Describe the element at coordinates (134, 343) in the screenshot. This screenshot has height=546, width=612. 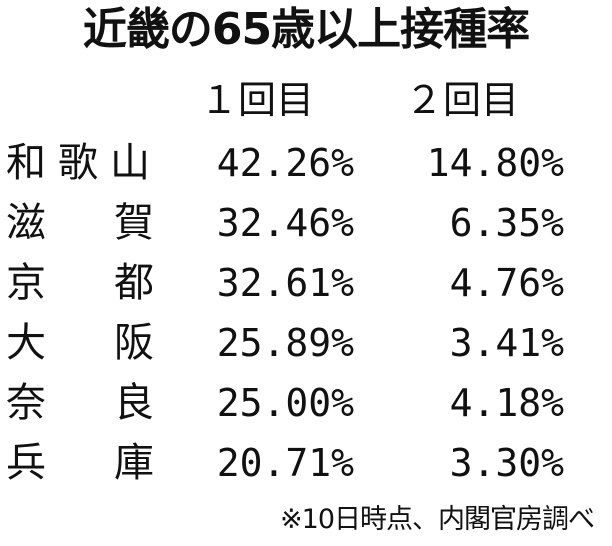
I see `prefecture-char: 阪` at that location.